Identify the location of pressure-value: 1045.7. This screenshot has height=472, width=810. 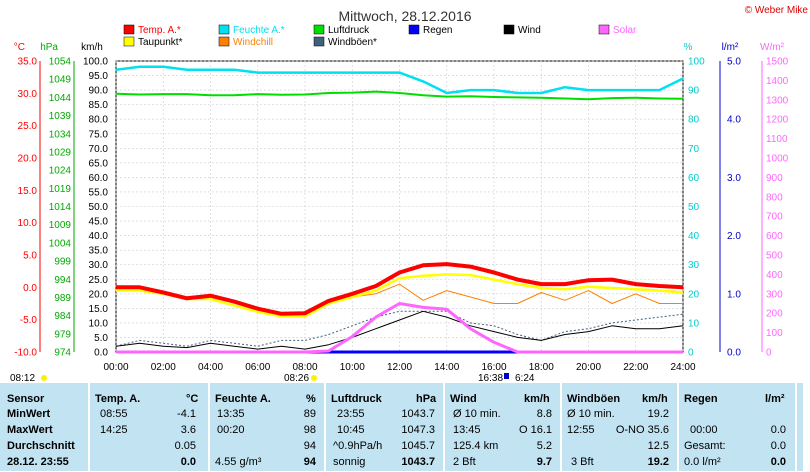
(418, 446).